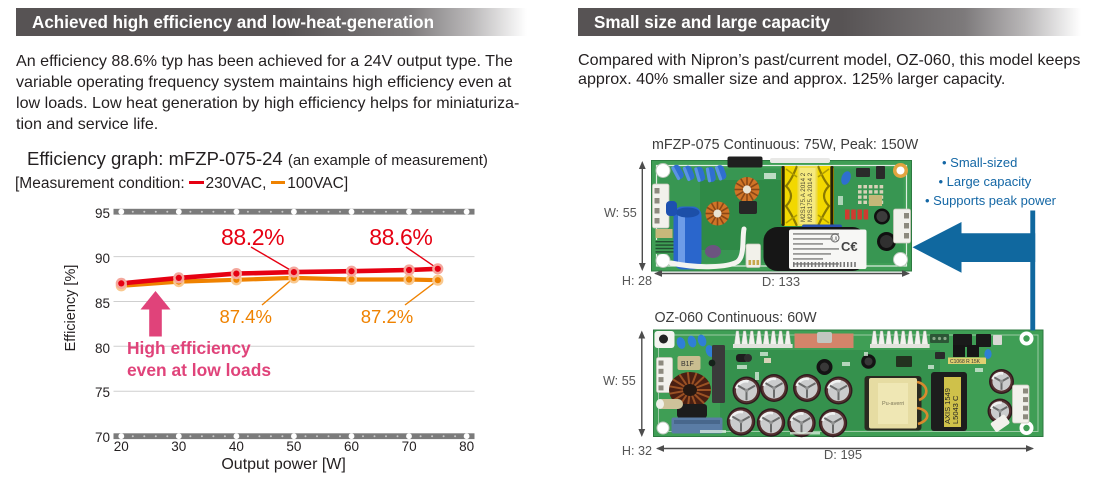 This screenshot has width=1099, height=488. What do you see at coordinates (947, 406) in the screenshot?
I see `svg-text: AXIS 1549` at bounding box center [947, 406].